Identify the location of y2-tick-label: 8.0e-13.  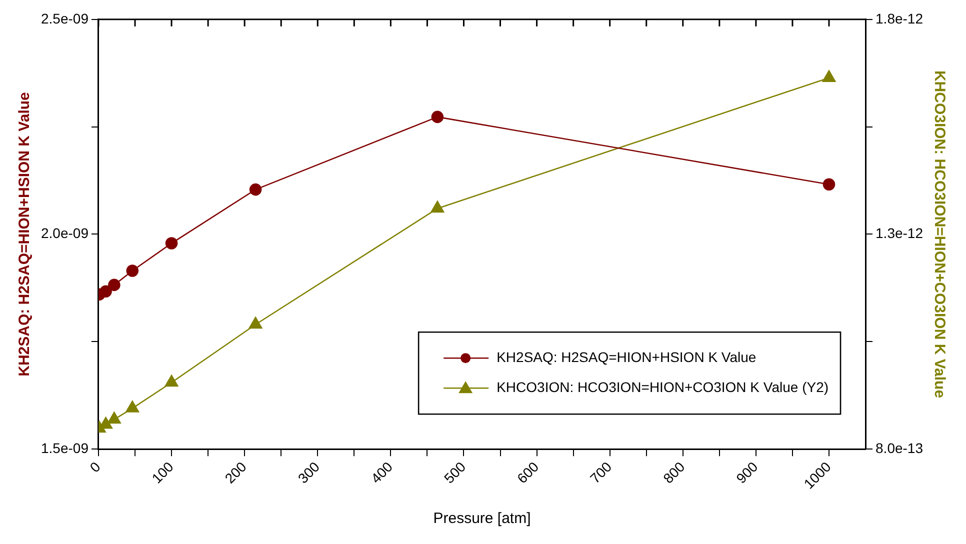
(900, 448).